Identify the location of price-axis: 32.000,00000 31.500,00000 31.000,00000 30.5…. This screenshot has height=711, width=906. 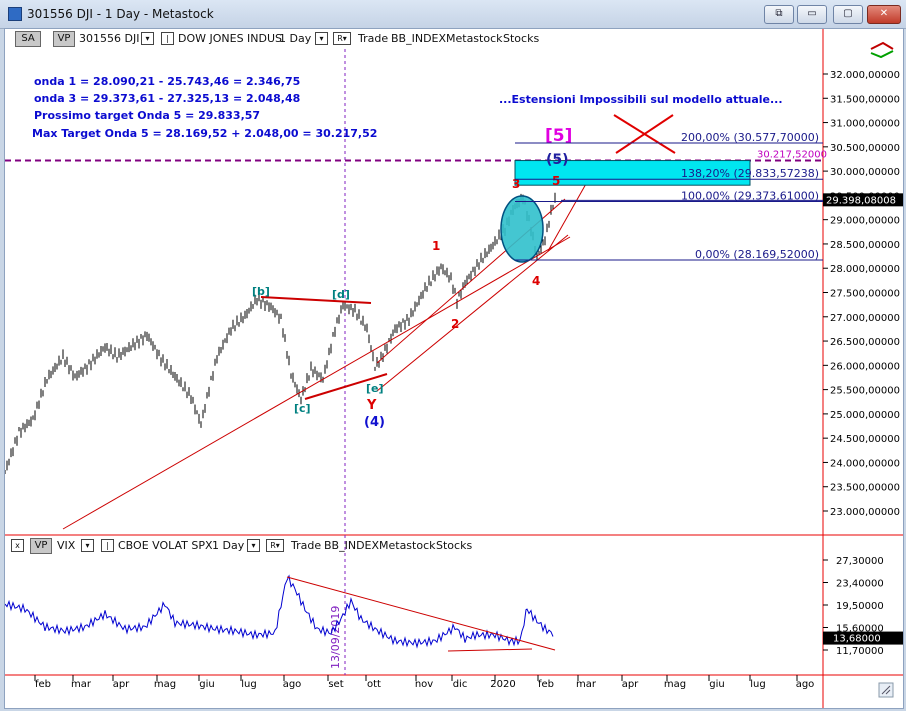
(861, 294).